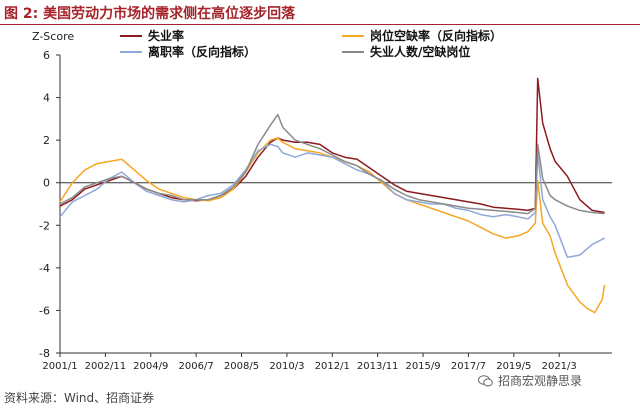 The width and height of the screenshot is (640, 411). Describe the element at coordinates (79, 398) in the screenshot. I see `source-note: 资料来源：Wind、招商证券` at that location.